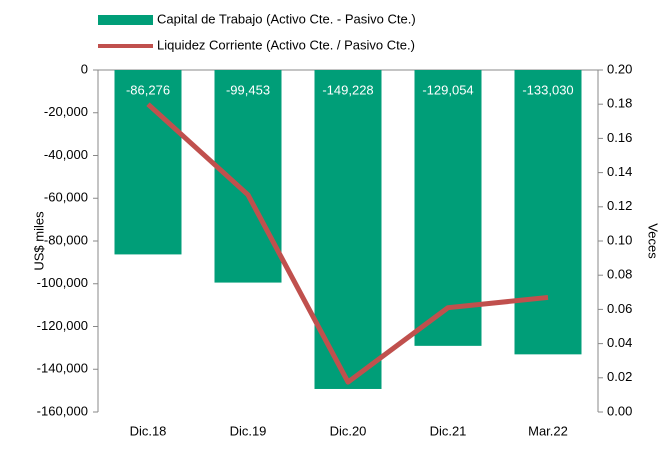 Image resolution: width=666 pixels, height=449 pixels. I want to click on y-tick-label: -100,000, so click(62, 282).